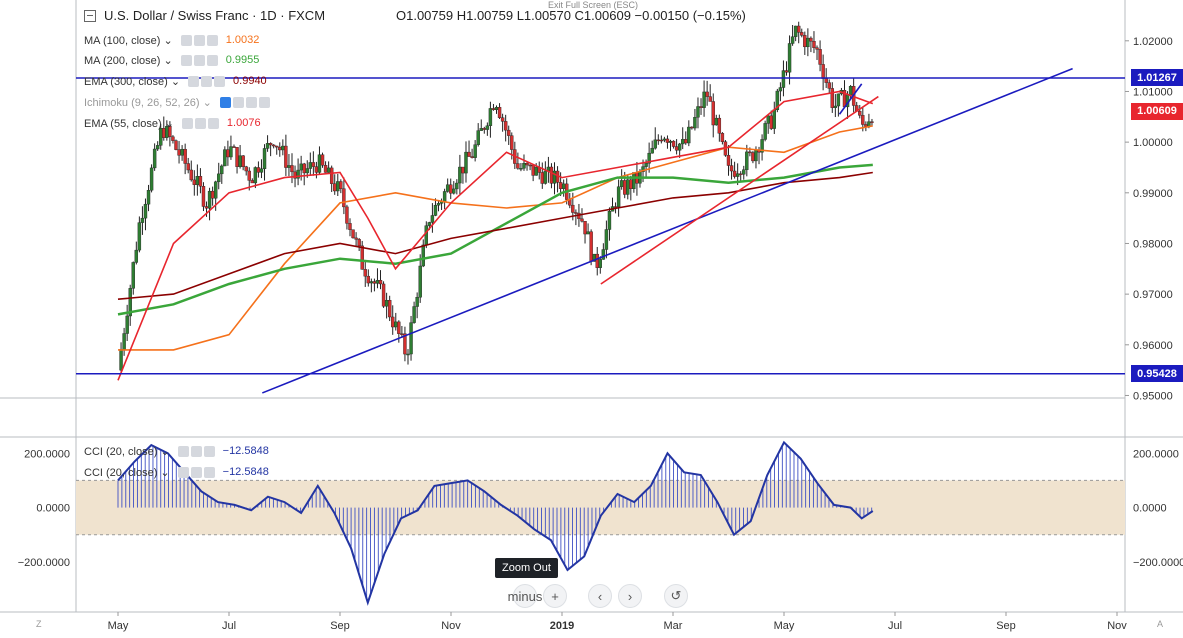 Image resolution: width=1183 pixels, height=638 pixels. I want to click on cci-axis-label-left: 0.0000, so click(53, 509).